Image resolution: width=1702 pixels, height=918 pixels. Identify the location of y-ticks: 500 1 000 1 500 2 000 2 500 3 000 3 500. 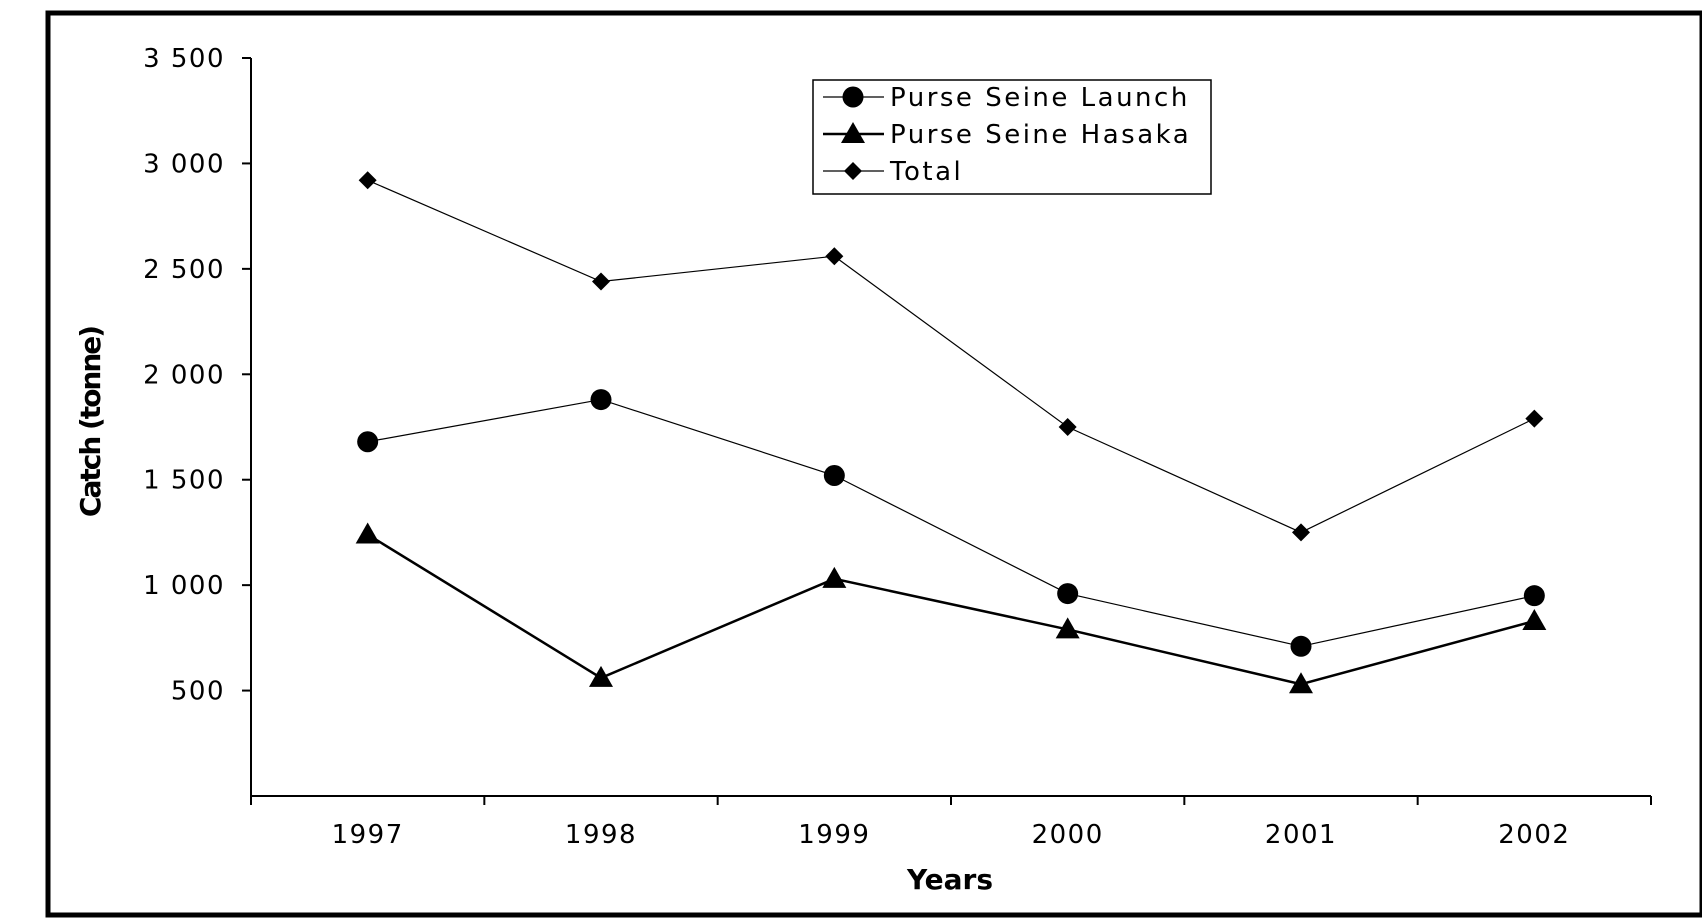
(197, 375).